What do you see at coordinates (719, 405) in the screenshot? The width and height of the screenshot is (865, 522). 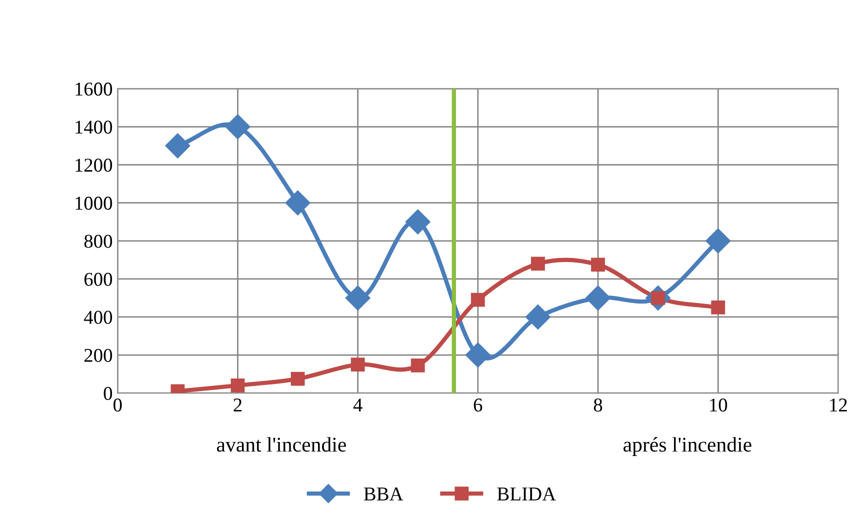 I see `x-tick-label: 10` at bounding box center [719, 405].